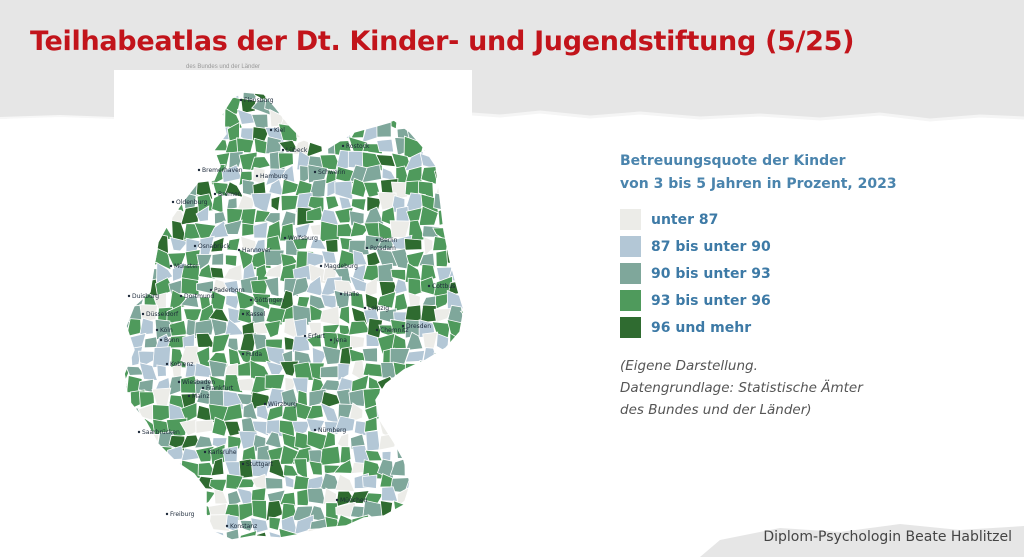  I want to click on legend-label: unter 87, so click(685, 219).